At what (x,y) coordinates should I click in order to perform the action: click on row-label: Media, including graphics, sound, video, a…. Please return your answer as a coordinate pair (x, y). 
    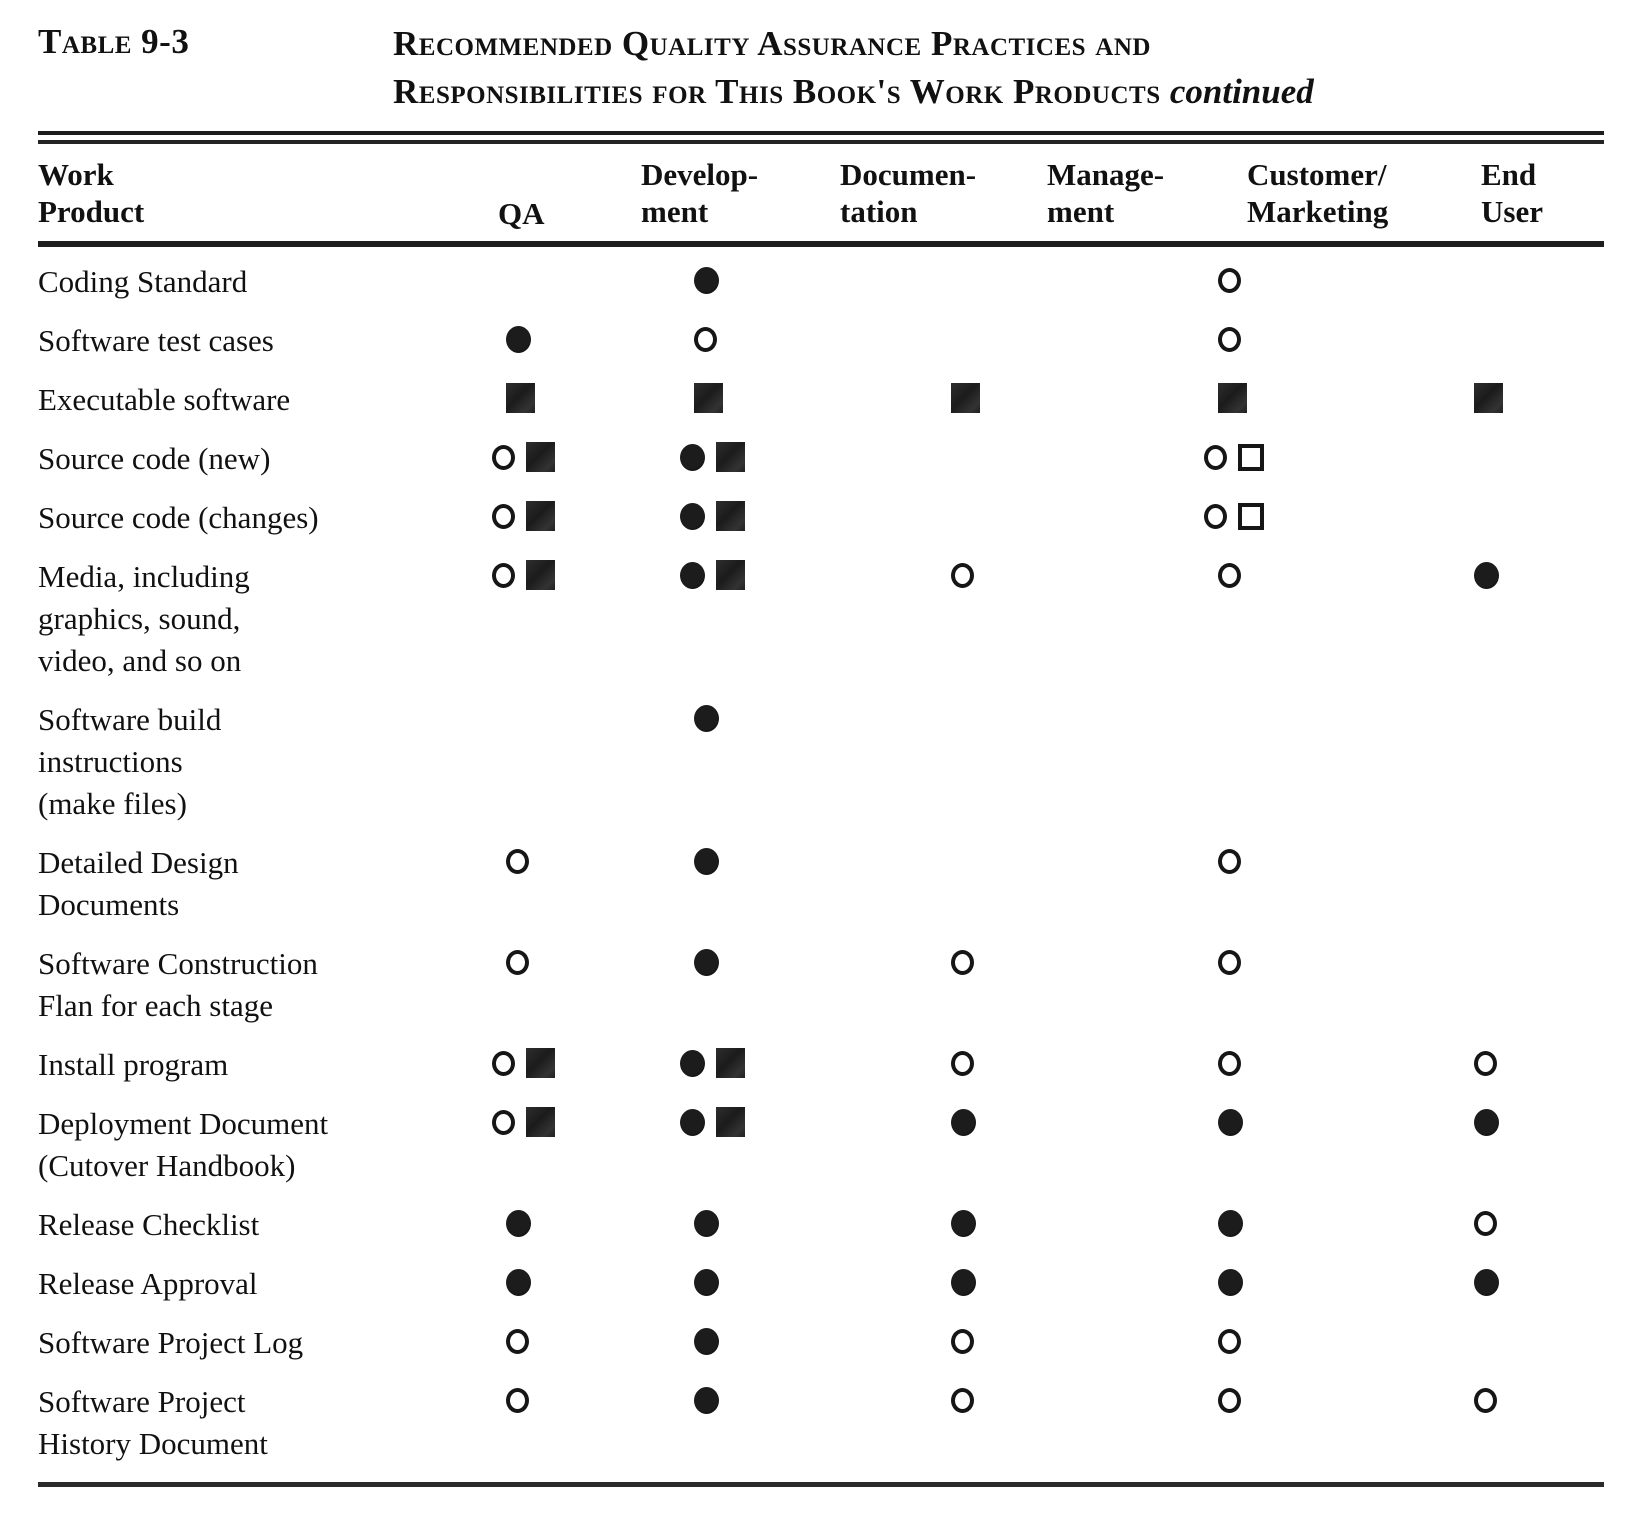
    Looking at the image, I should click on (264, 619).